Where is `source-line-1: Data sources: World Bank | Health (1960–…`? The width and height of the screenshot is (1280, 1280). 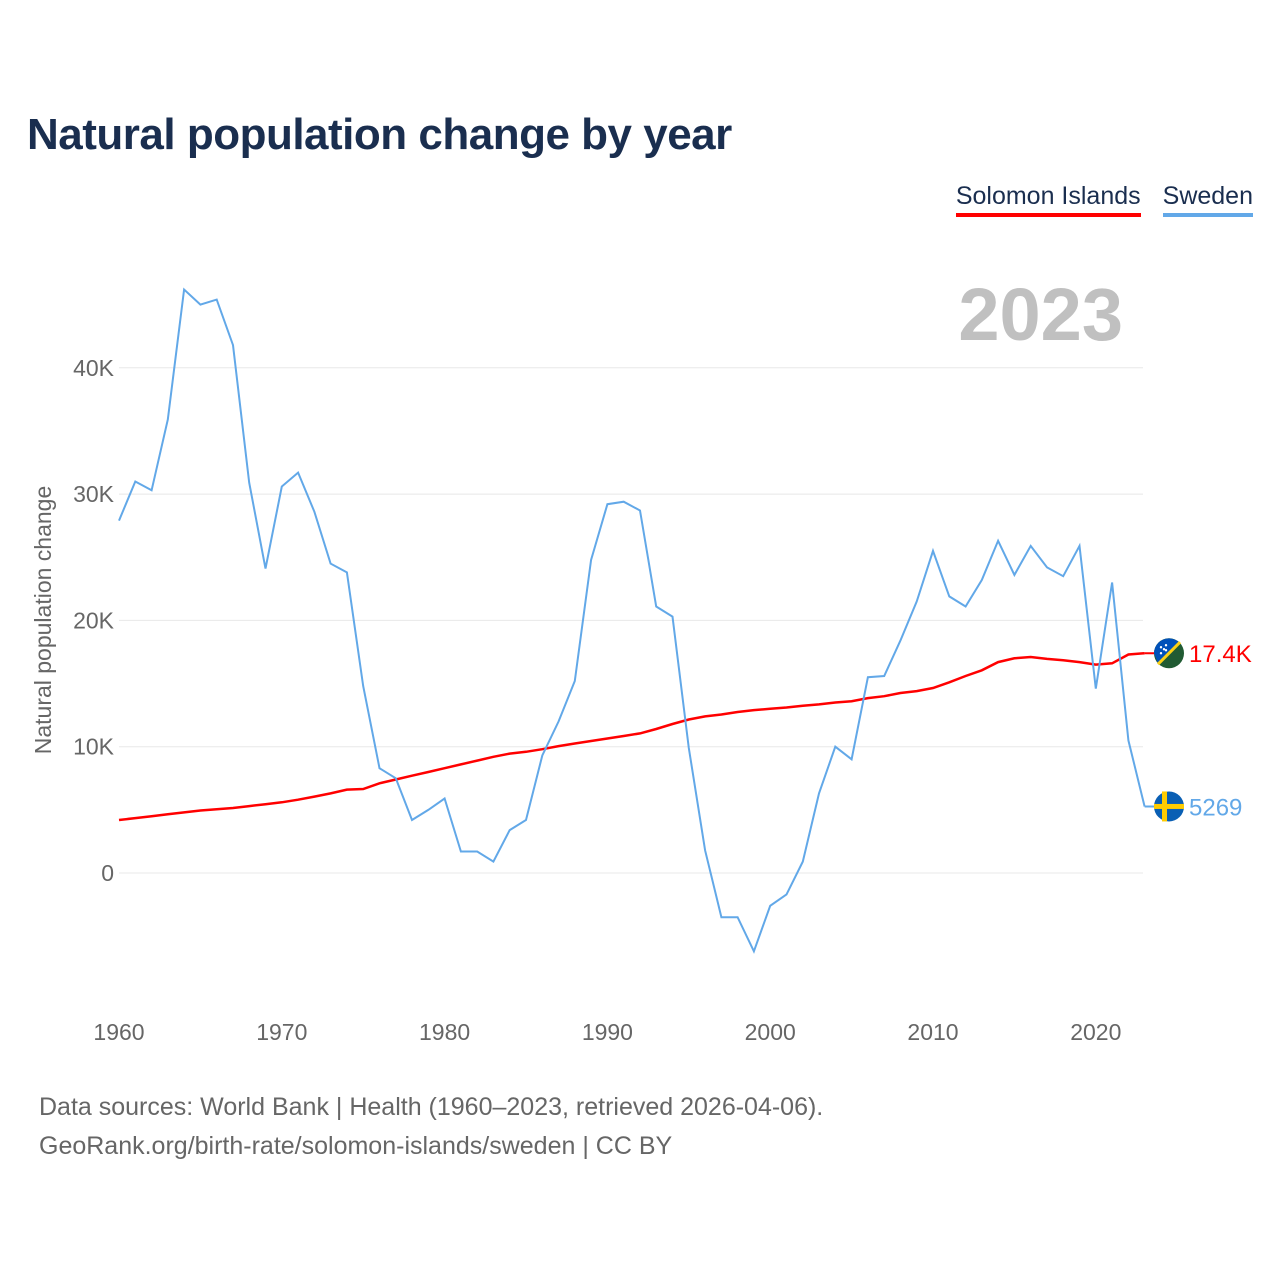 source-line-1: Data sources: World Bank | Health (1960–… is located at coordinates (431, 1107).